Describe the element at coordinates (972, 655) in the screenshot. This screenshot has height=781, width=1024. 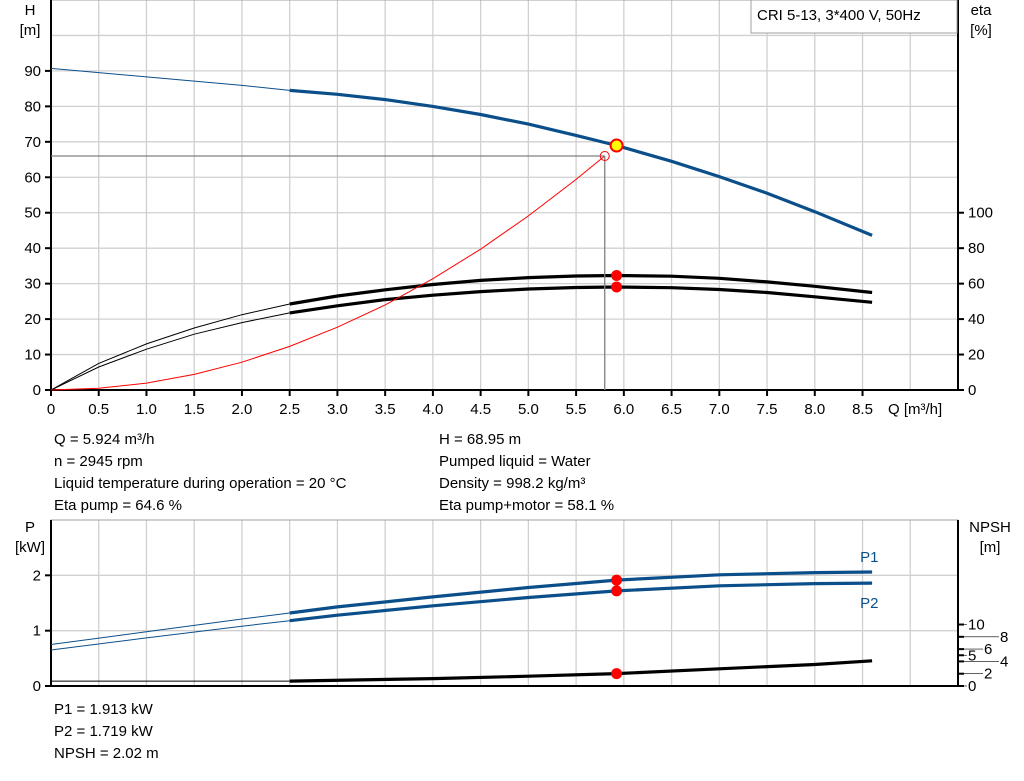
I see `y2-tick-label: 5` at that location.